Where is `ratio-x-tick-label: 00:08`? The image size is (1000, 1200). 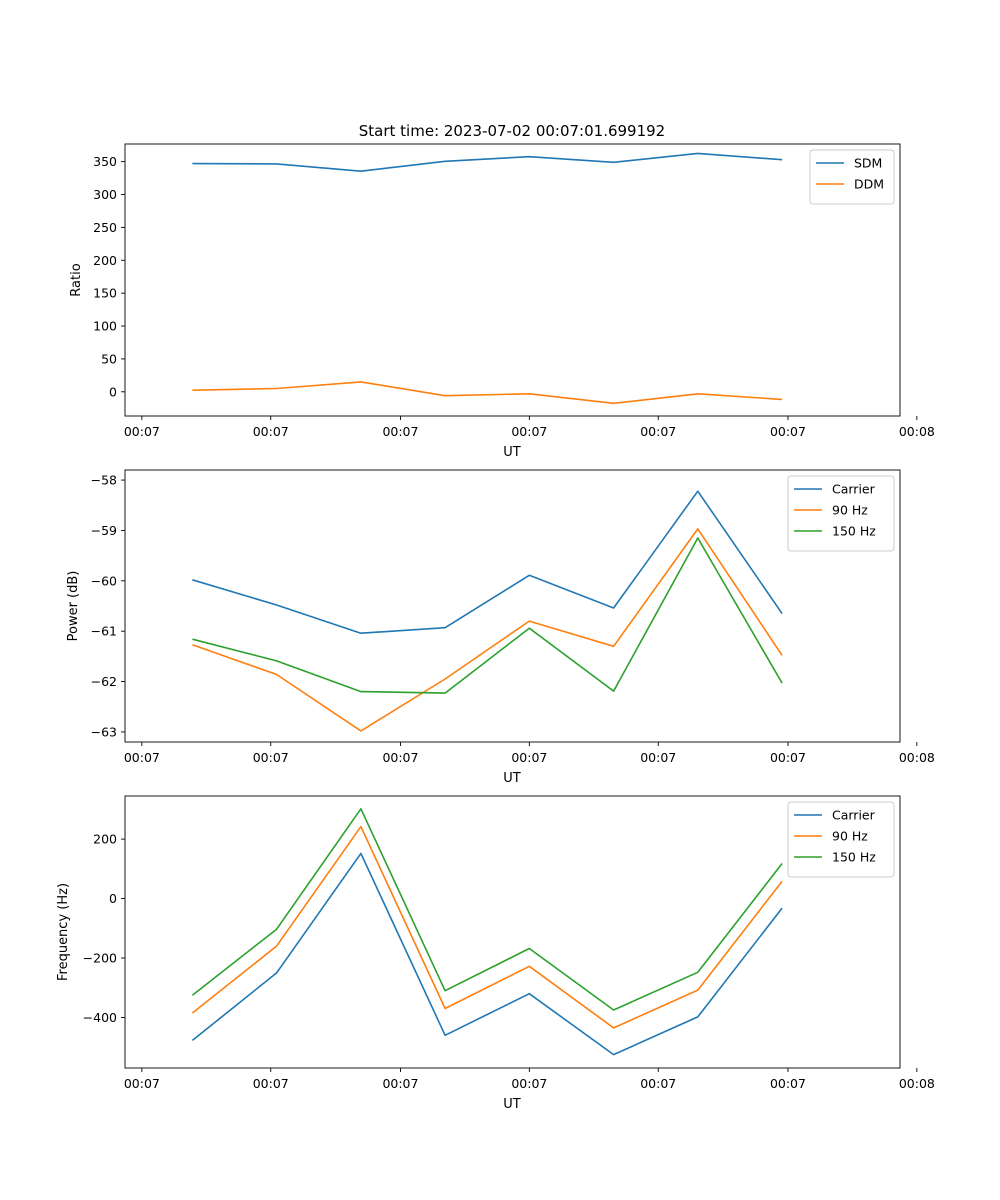
ratio-x-tick-label: 00:08 is located at coordinates (917, 431).